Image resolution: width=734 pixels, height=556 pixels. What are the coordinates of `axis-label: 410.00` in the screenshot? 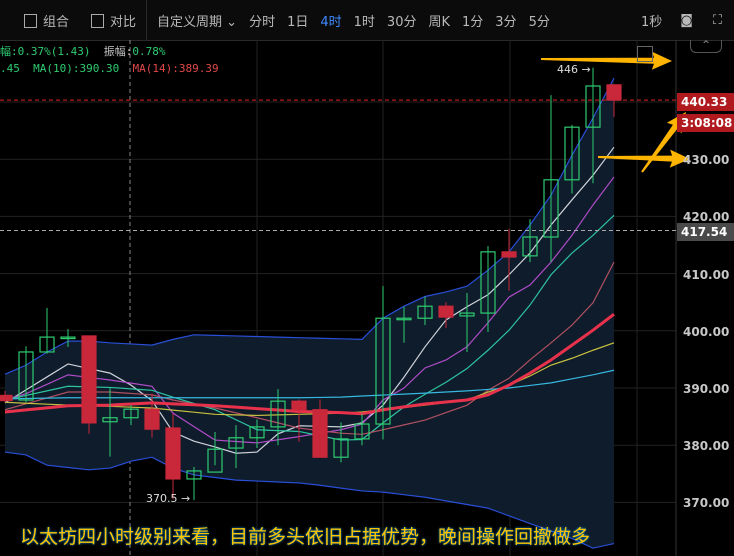 It's located at (706, 275).